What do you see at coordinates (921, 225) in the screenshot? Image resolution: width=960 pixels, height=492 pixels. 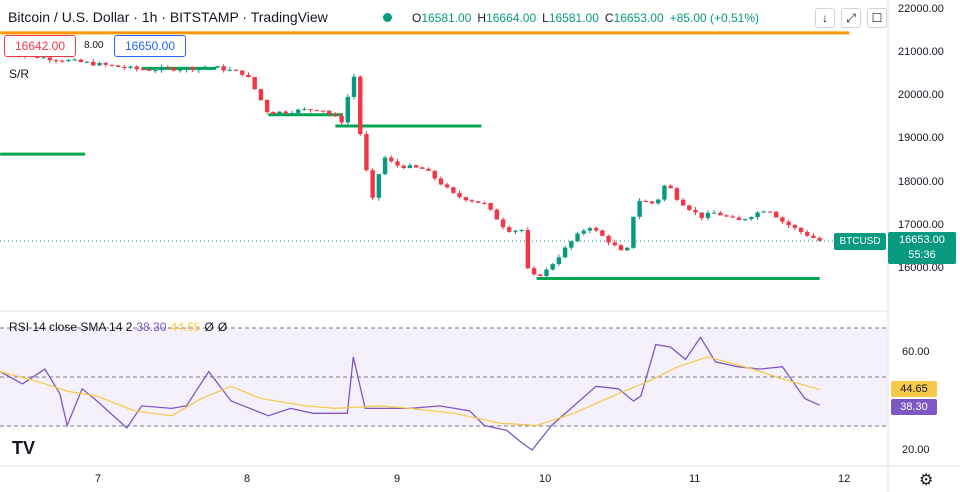 I see `y-tick-label: 17000.00` at bounding box center [921, 225].